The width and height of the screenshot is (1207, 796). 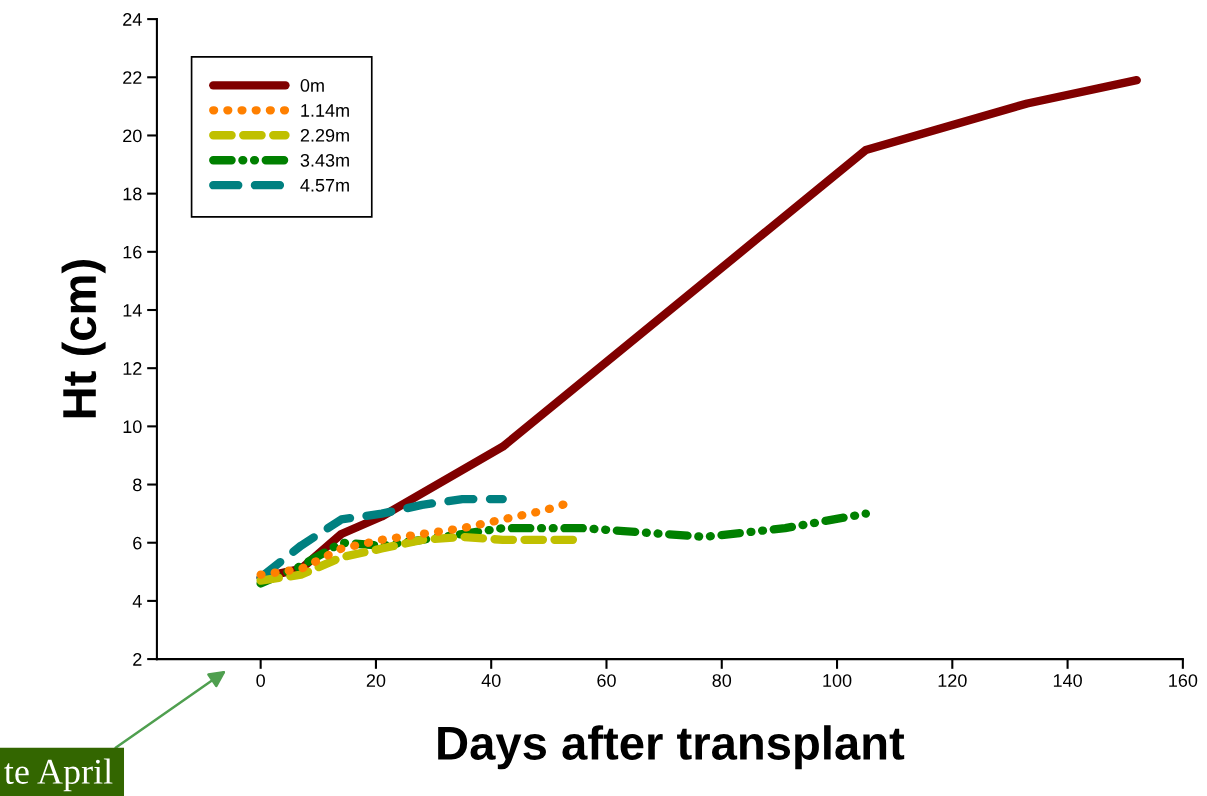 What do you see at coordinates (132, 19) in the screenshot?
I see `y-tick-label: 24` at bounding box center [132, 19].